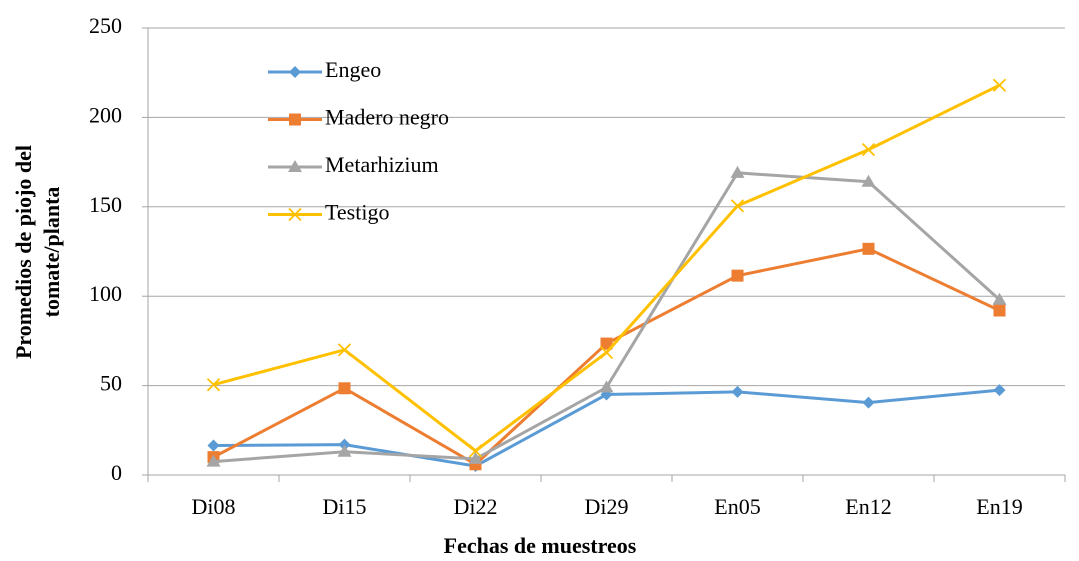 Image resolution: width=1079 pixels, height=561 pixels. What do you see at coordinates (111, 383) in the screenshot?
I see `y-tick-label: 50` at bounding box center [111, 383].